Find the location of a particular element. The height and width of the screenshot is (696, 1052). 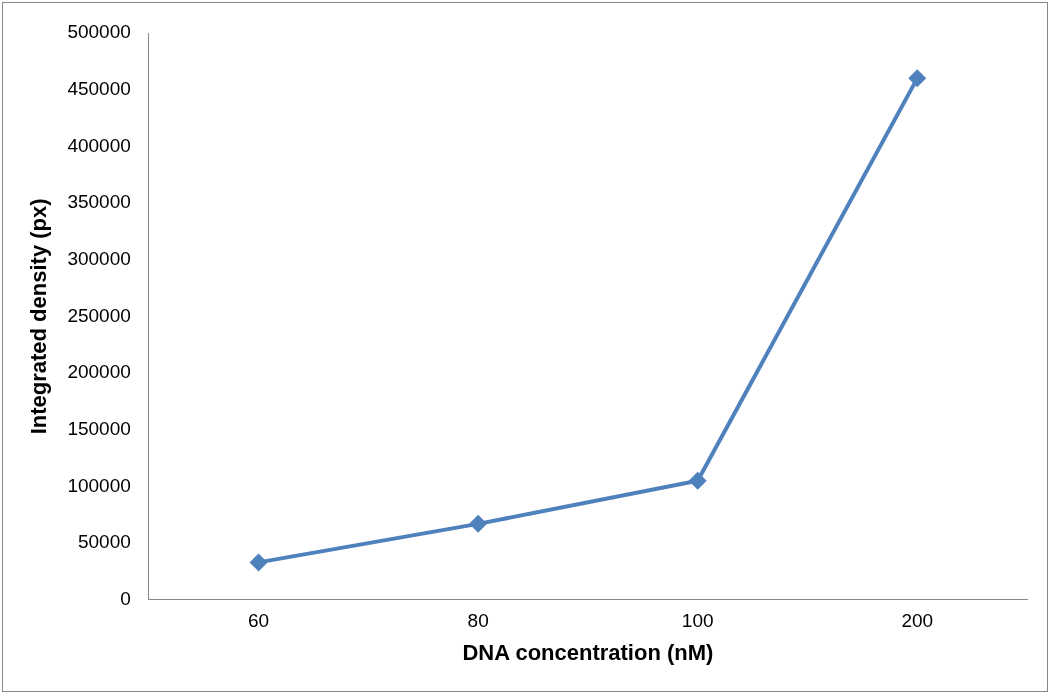

y-tick-label: 400000 is located at coordinates (99, 145).